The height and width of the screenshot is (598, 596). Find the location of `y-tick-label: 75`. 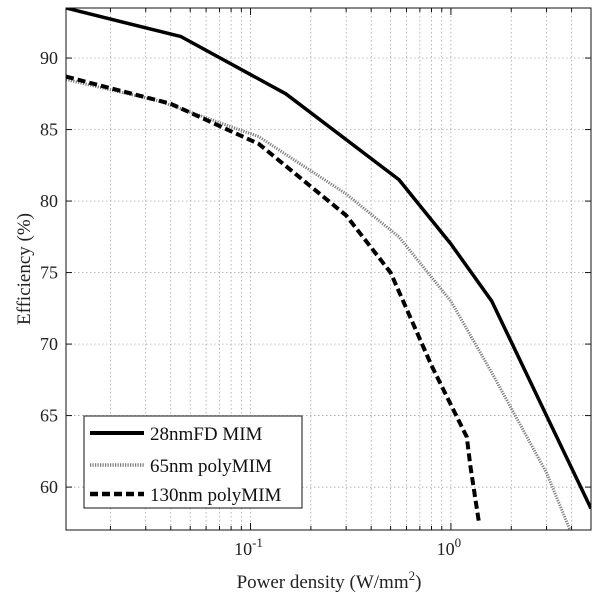

y-tick-label: 75 is located at coordinates (49, 273).